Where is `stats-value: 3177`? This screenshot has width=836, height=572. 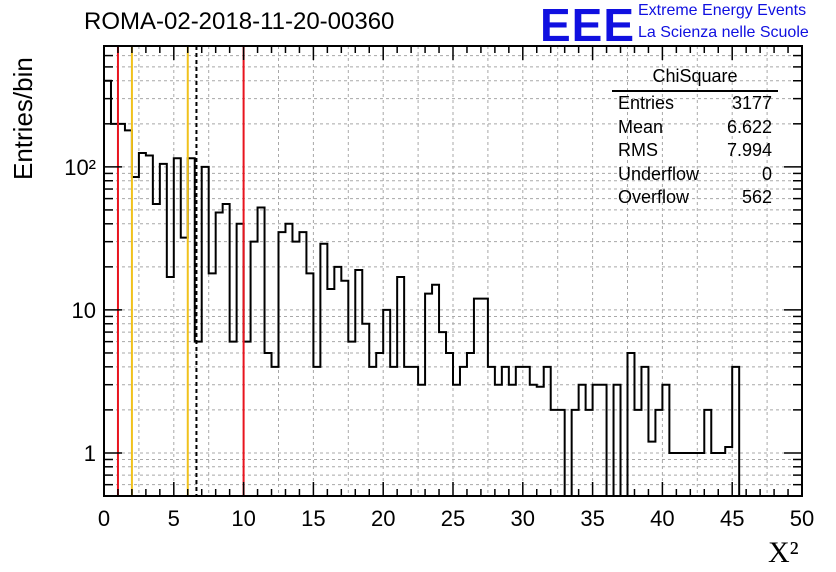
stats-value: 3177 is located at coordinates (751, 103).